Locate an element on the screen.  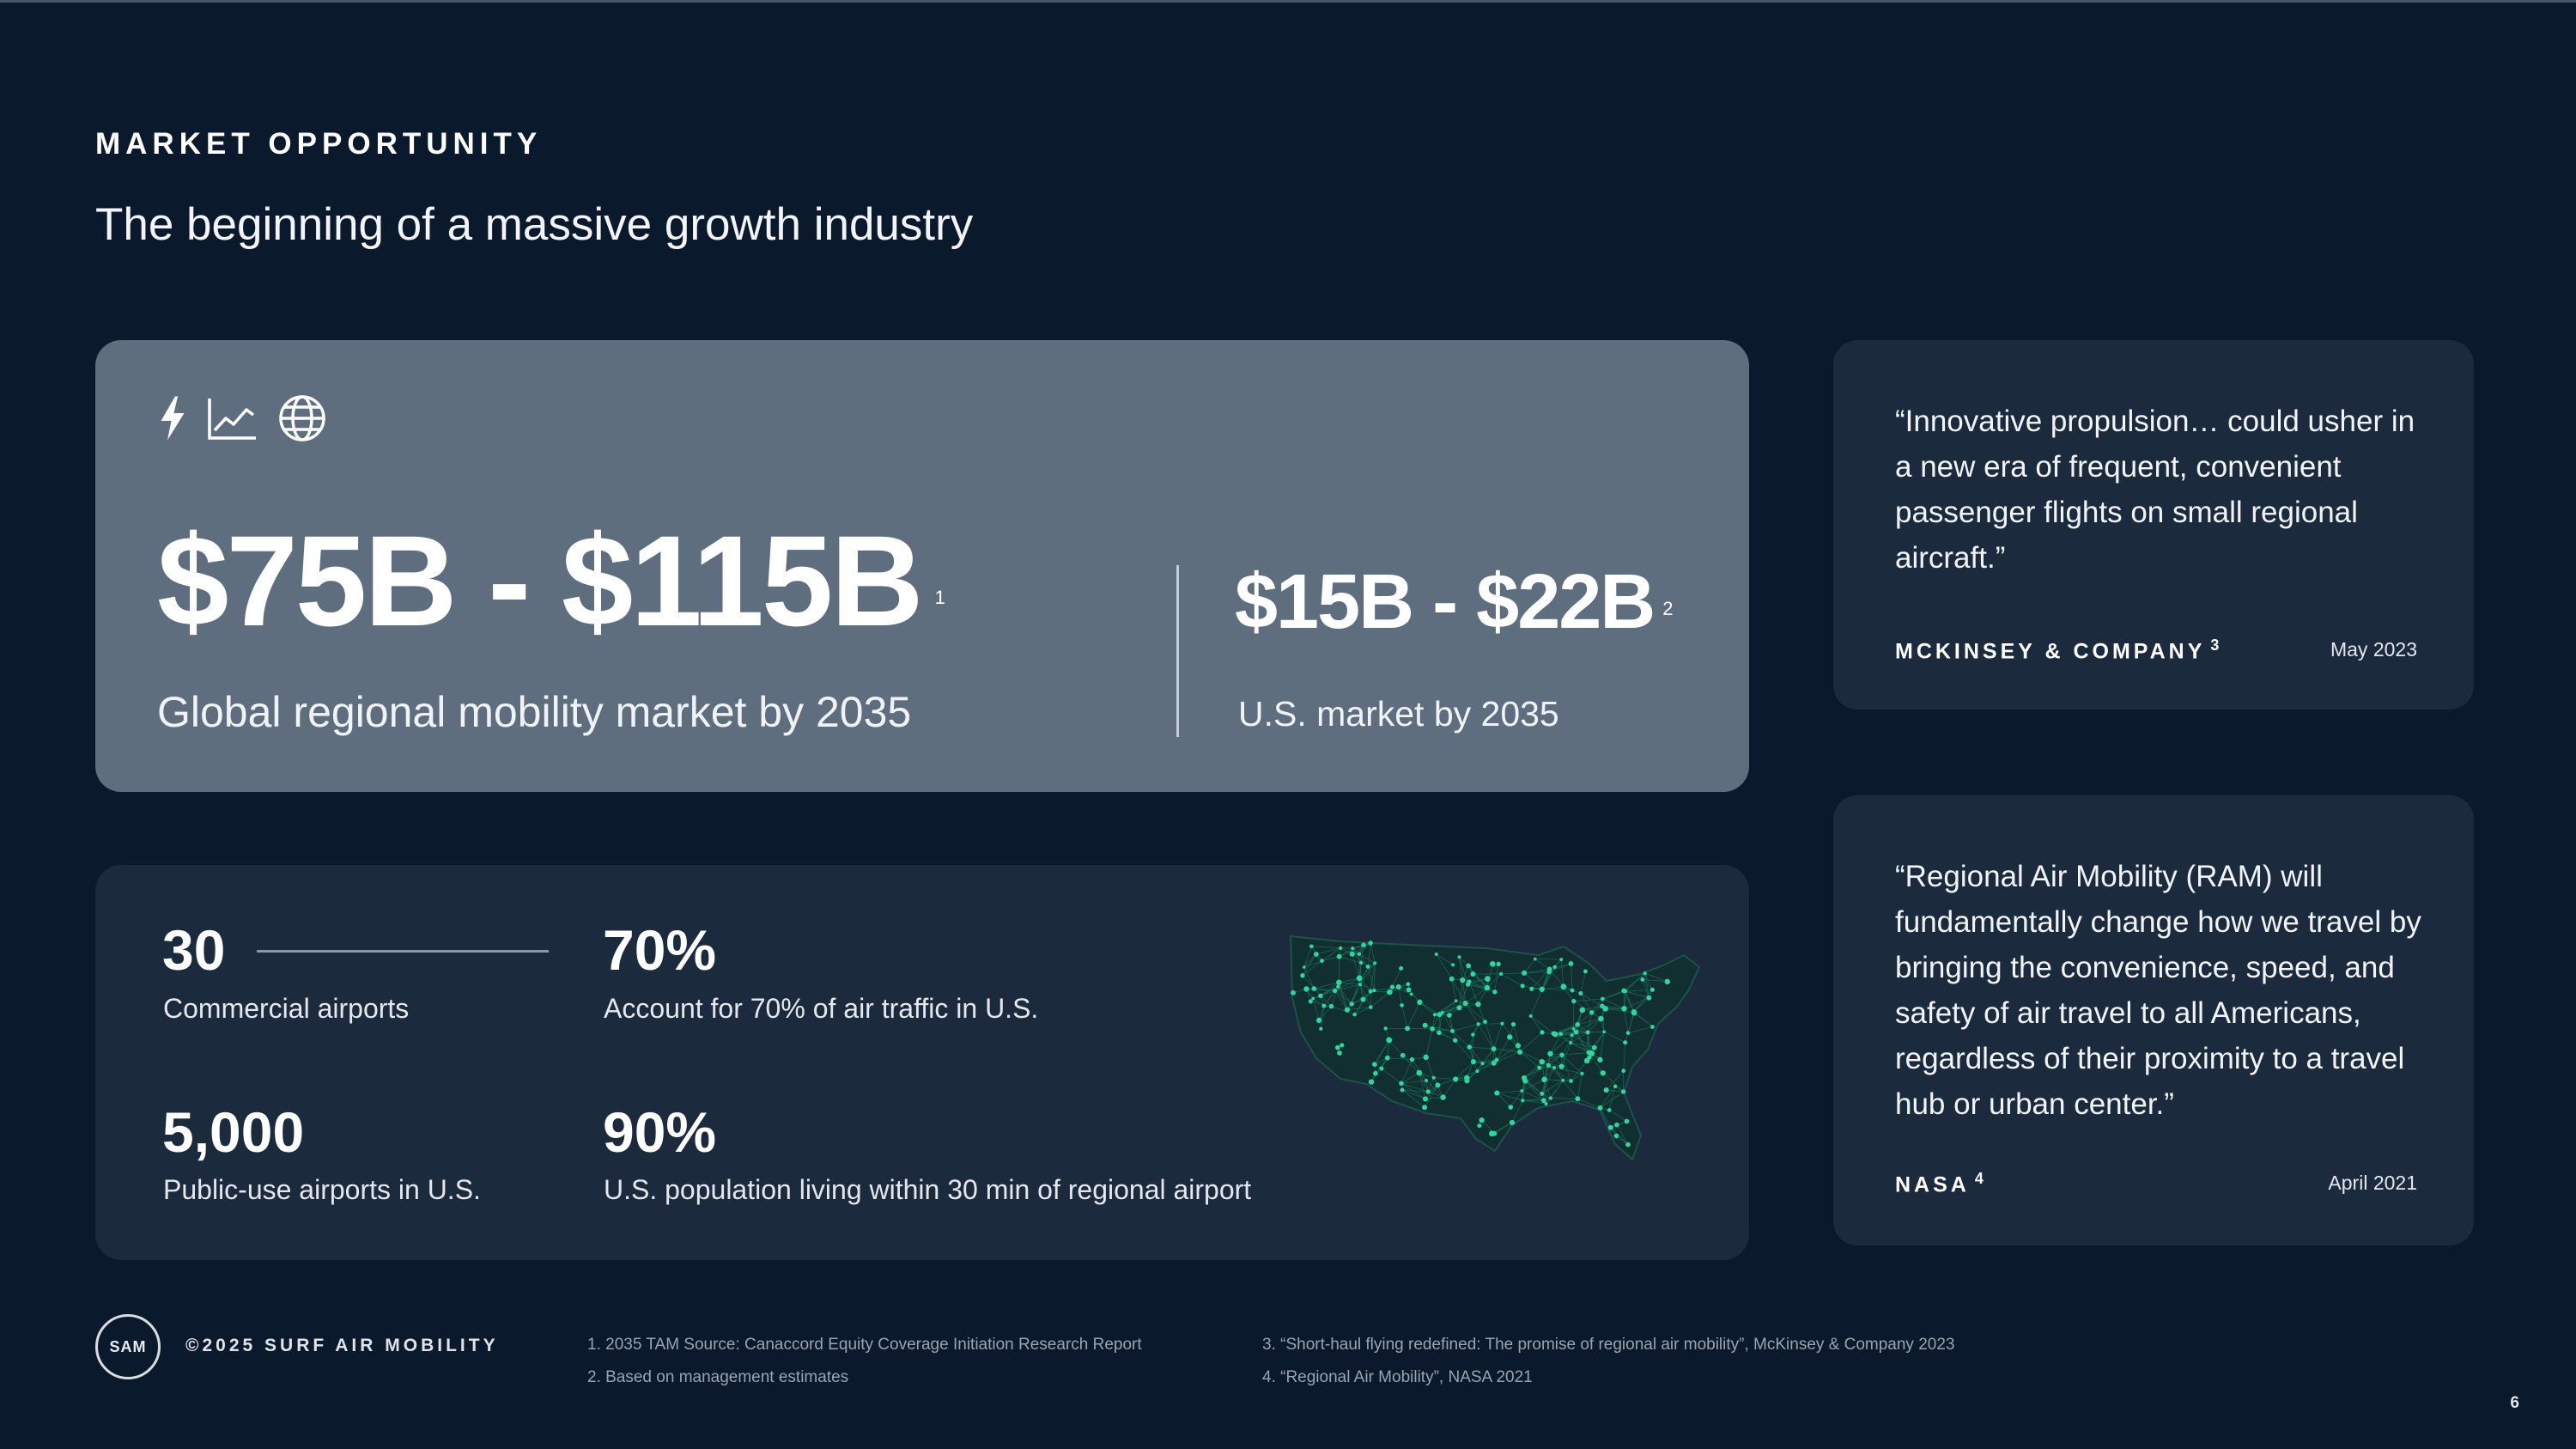
company-logo: SAM is located at coordinates (128, 1346).